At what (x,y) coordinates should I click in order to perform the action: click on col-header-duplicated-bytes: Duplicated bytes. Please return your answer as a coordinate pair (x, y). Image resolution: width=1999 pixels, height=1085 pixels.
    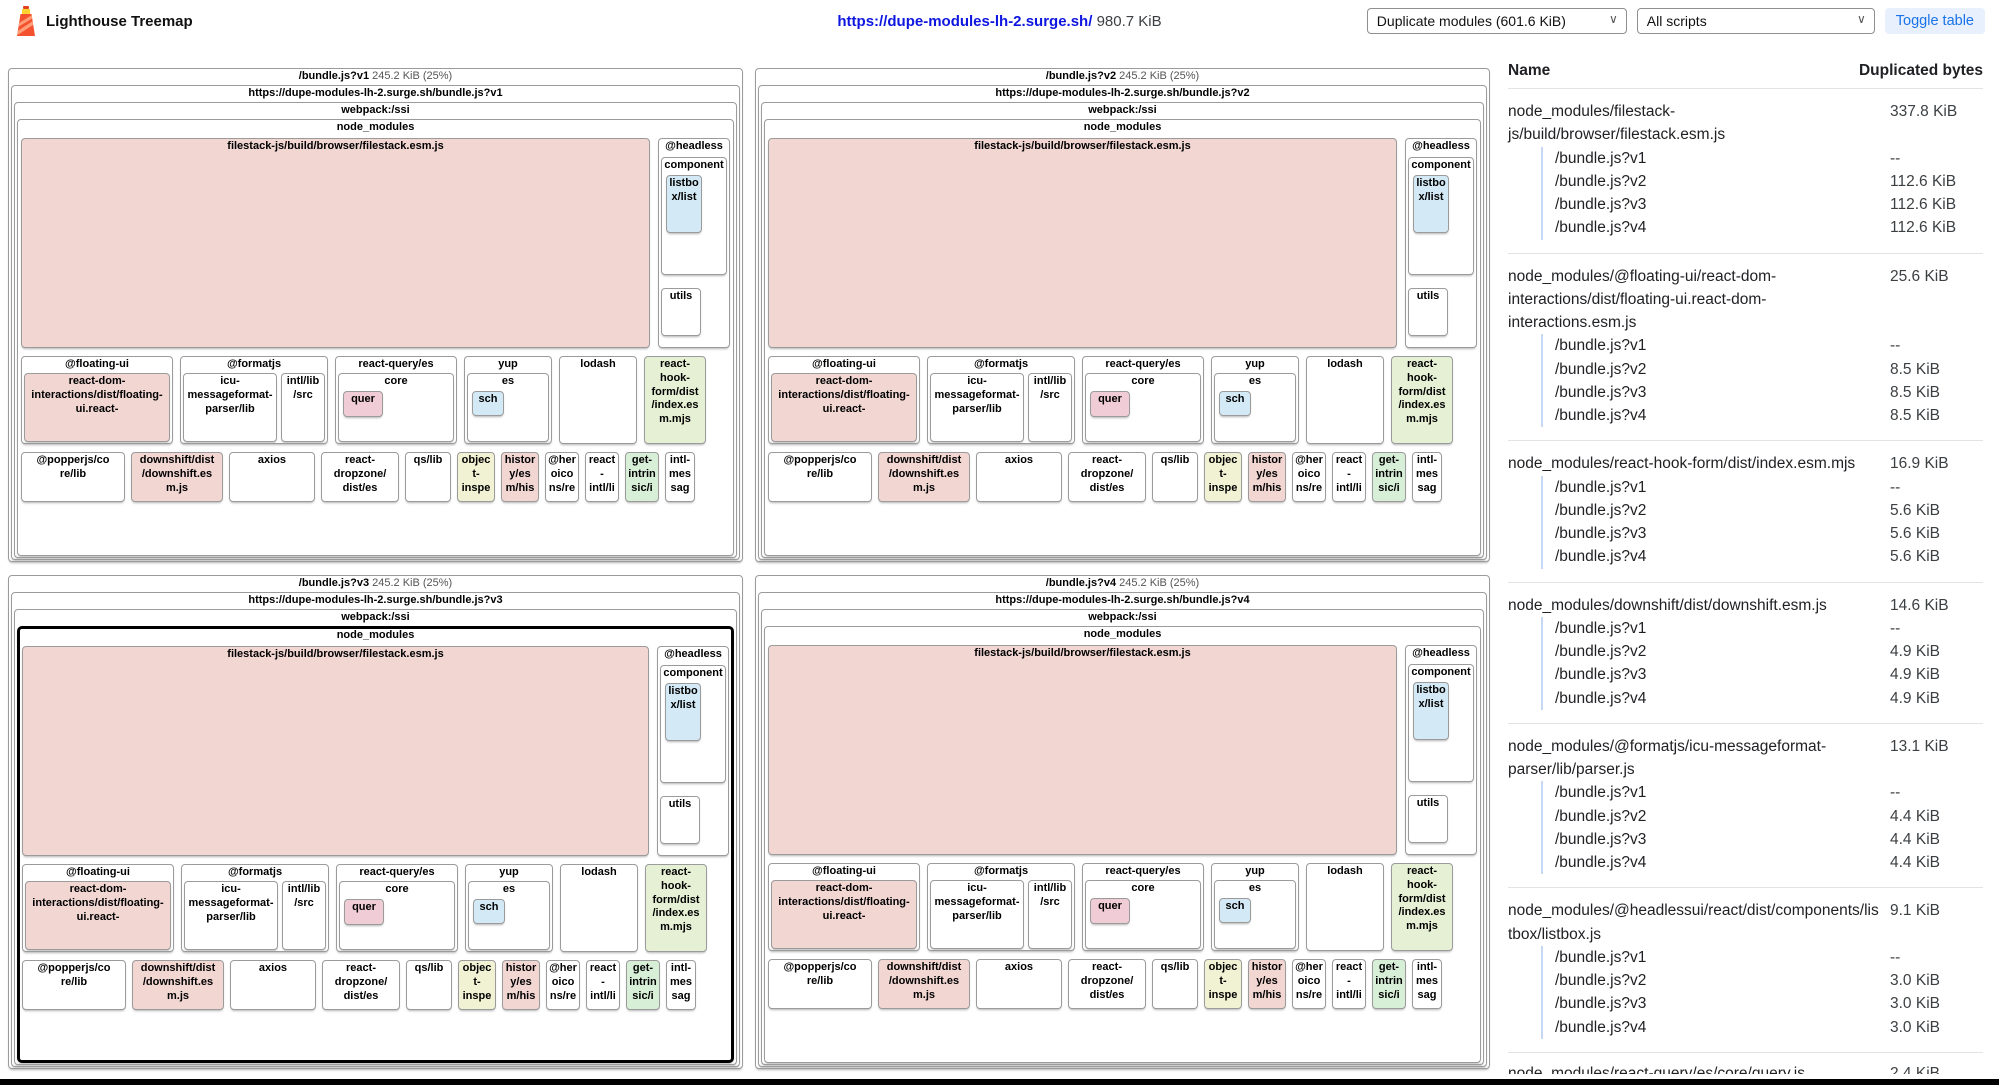
    Looking at the image, I should click on (1920, 70).